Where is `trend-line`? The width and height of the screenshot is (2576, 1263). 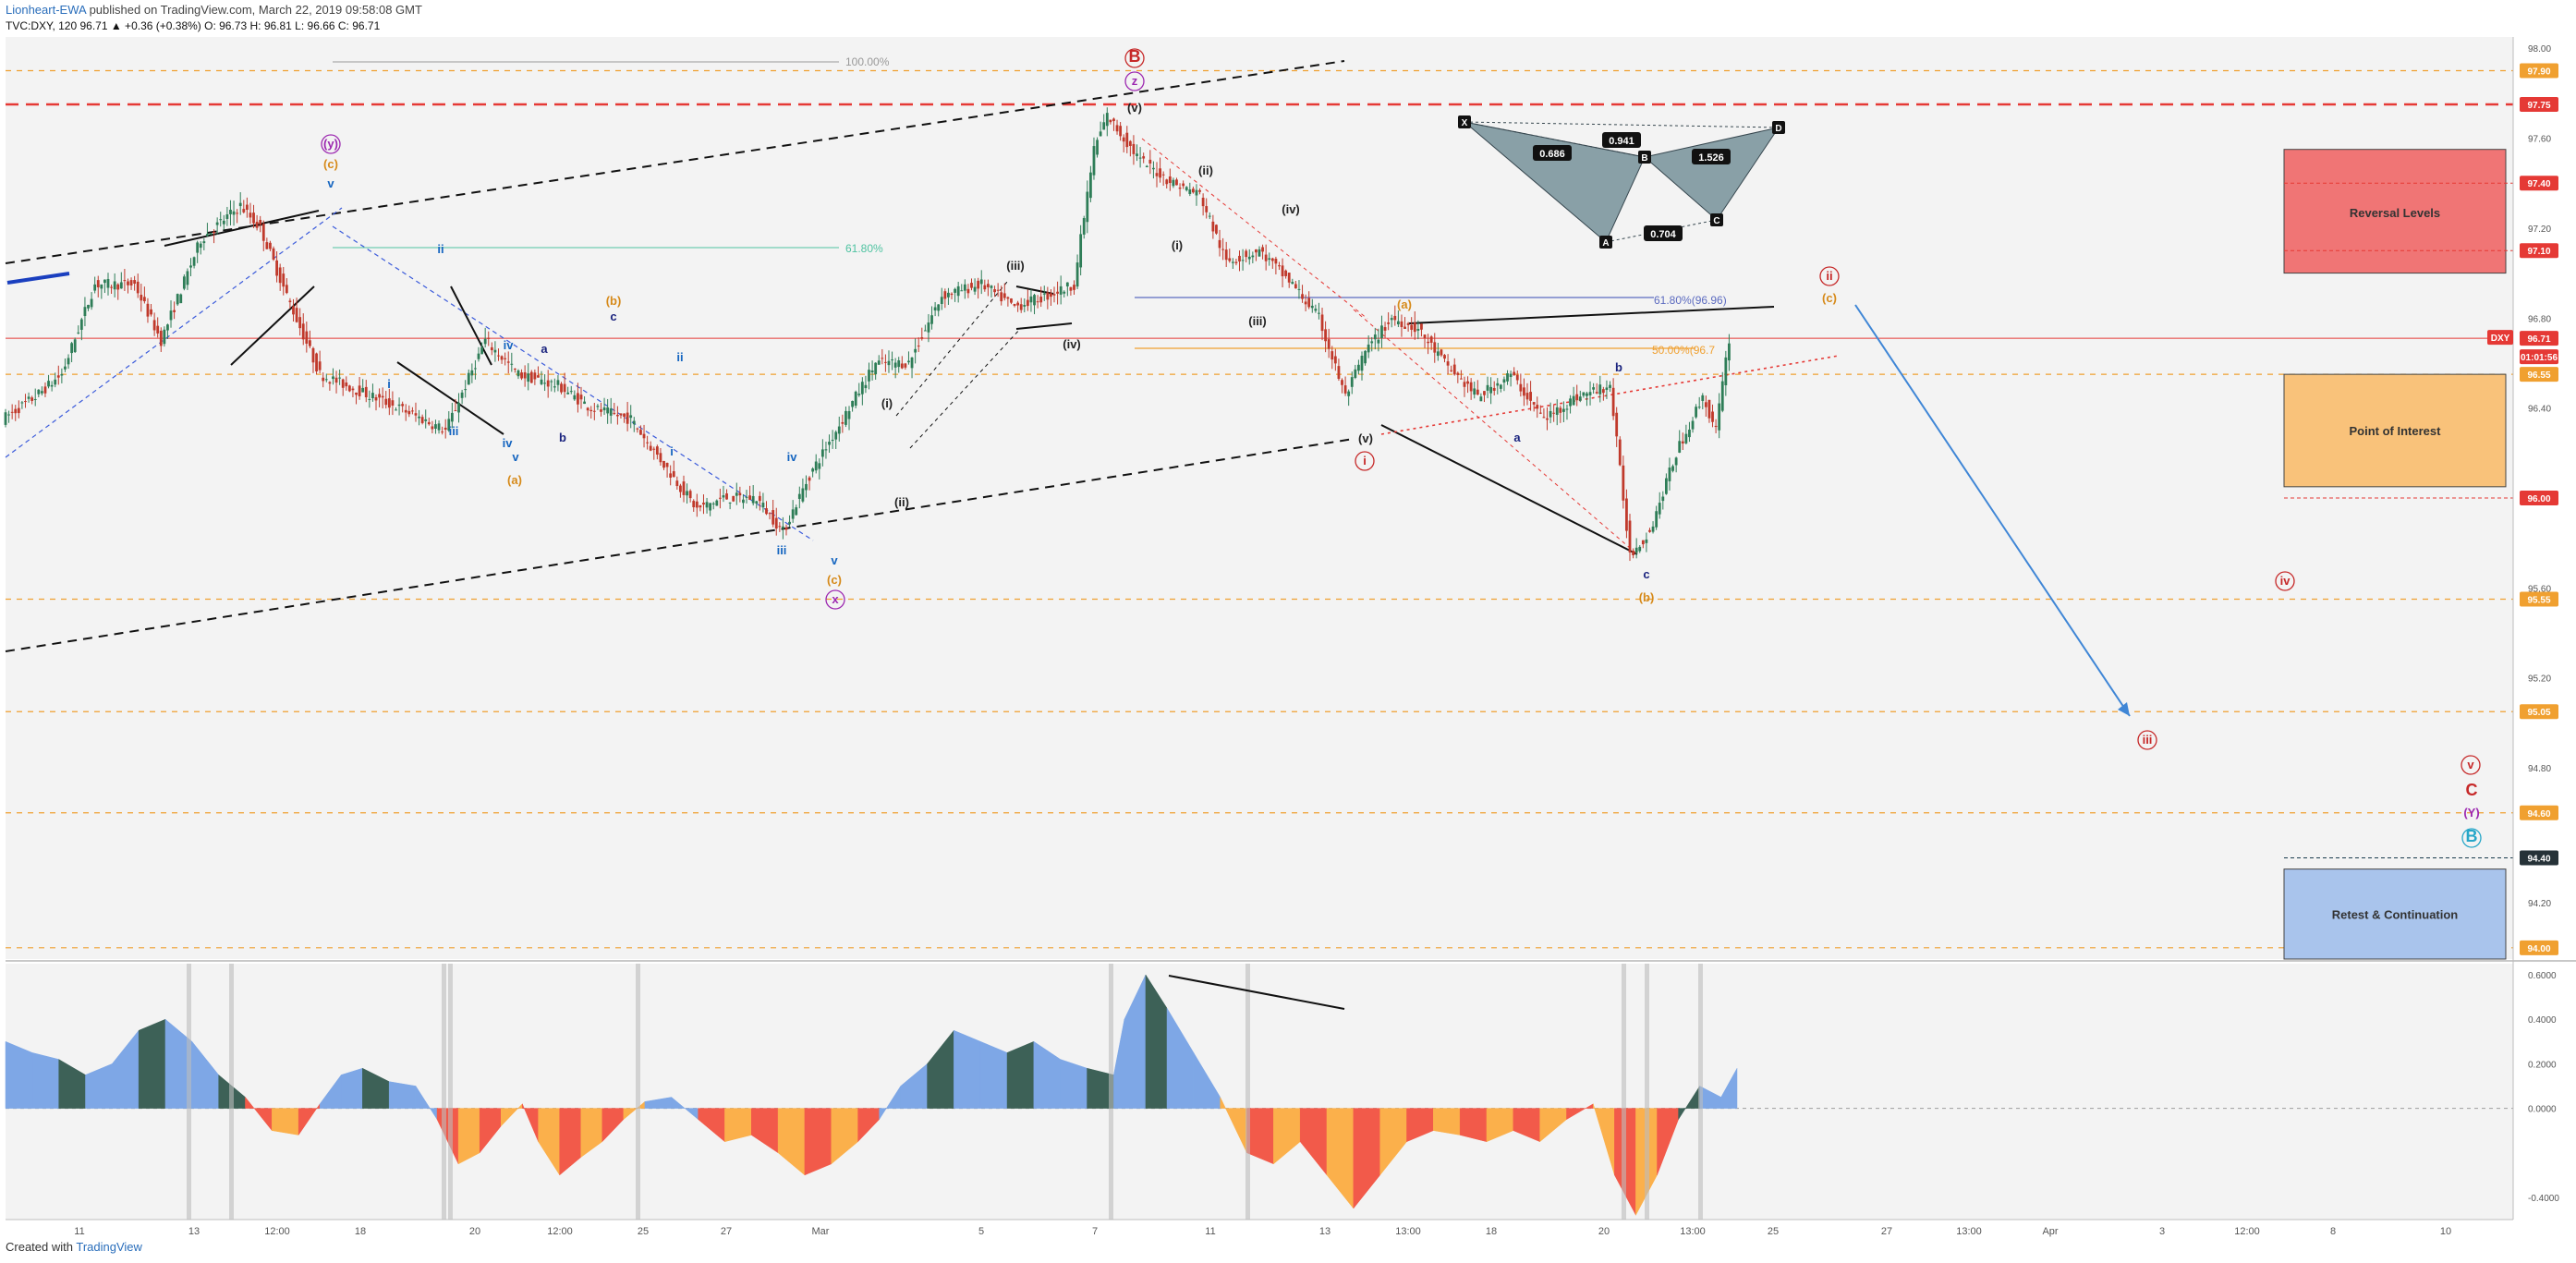
trend-line is located at coordinates (1509, 489).